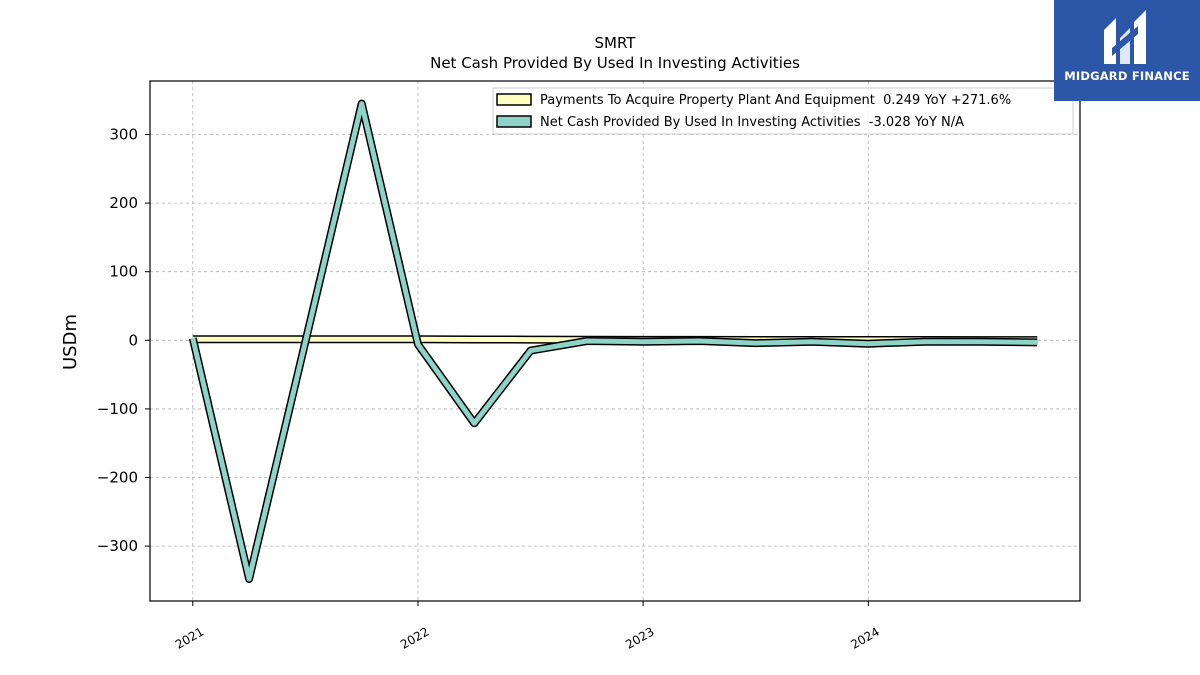 This screenshot has height=675, width=1200. I want to click on logo-text: MIDGARD FINANCE, so click(1127, 76).